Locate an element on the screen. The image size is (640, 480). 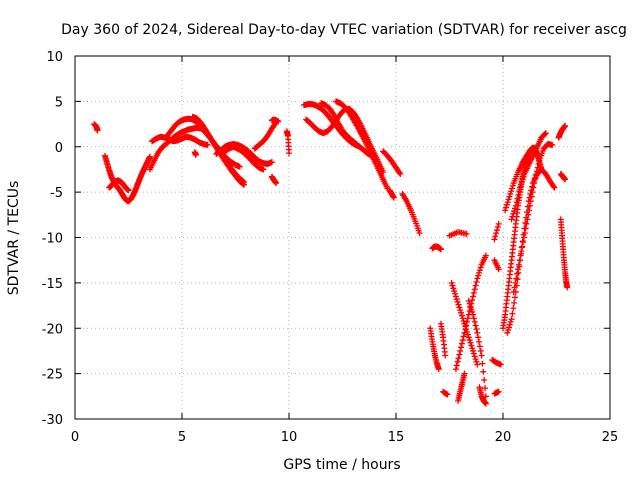
y-tick-label: 0 is located at coordinates (59, 148).